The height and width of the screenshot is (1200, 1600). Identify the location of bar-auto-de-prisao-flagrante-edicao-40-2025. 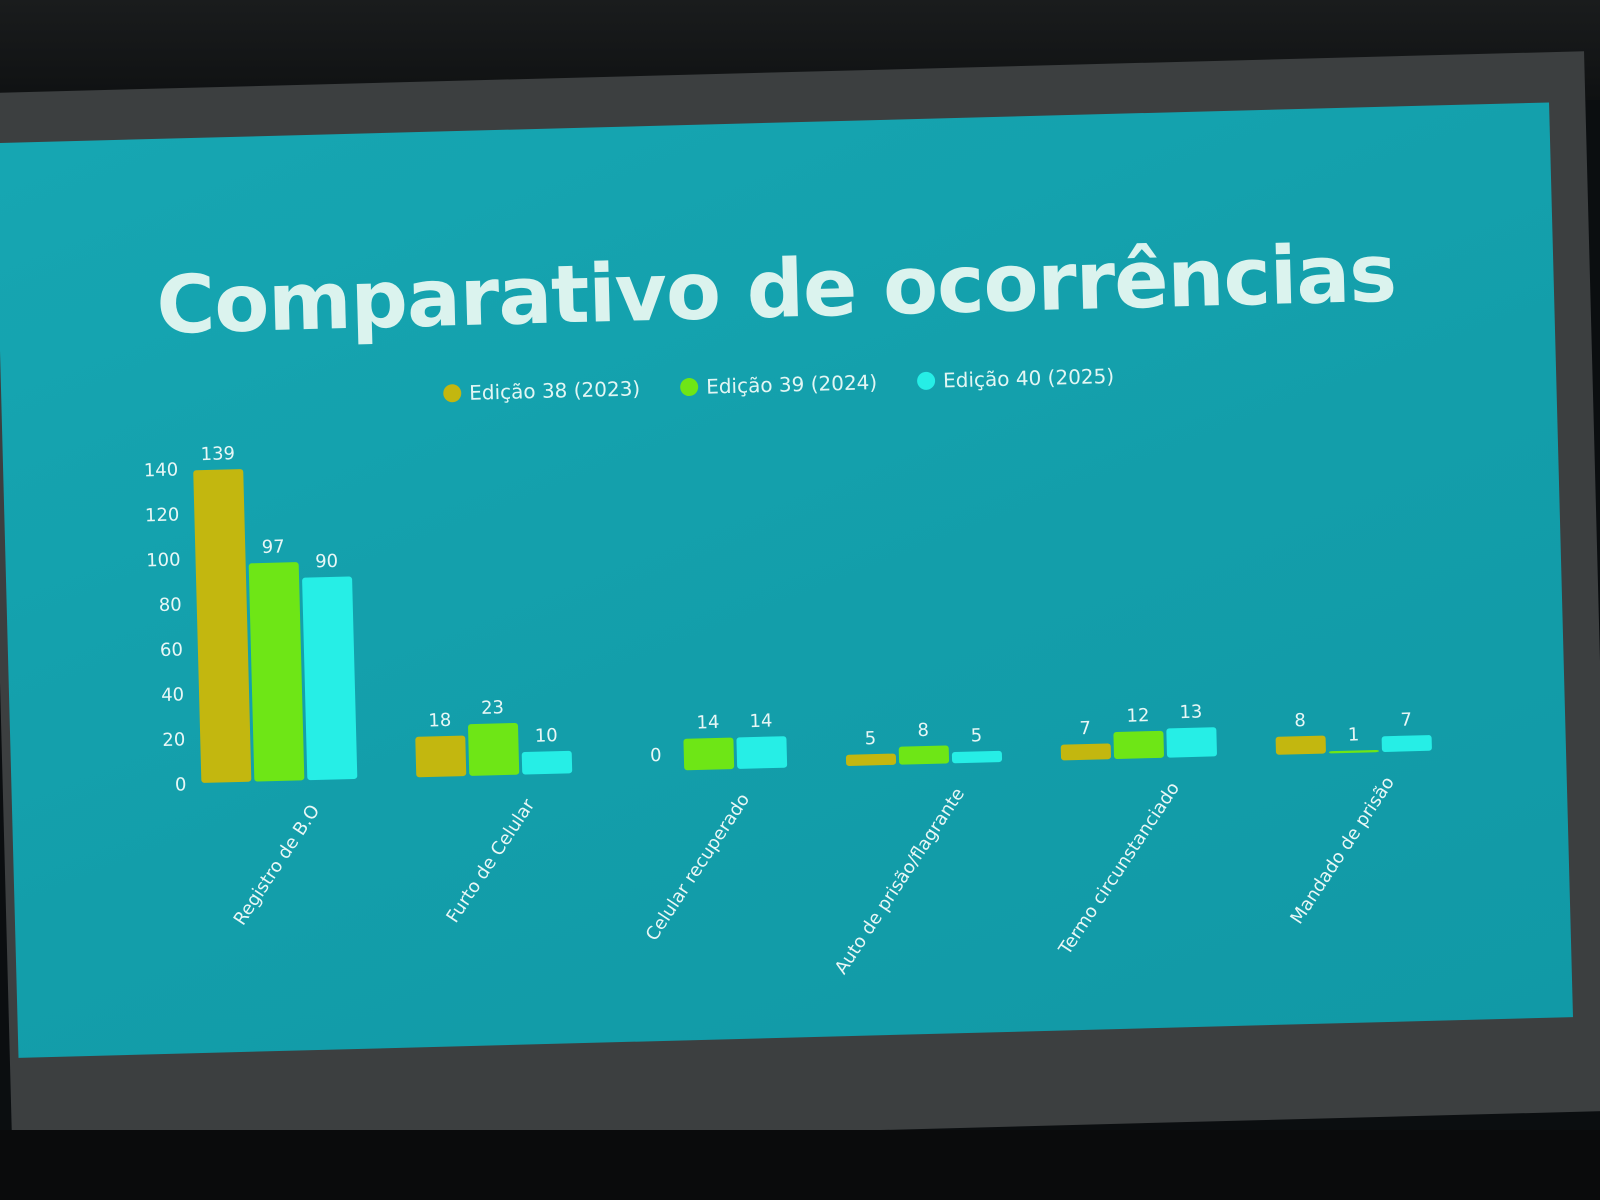
(977, 757).